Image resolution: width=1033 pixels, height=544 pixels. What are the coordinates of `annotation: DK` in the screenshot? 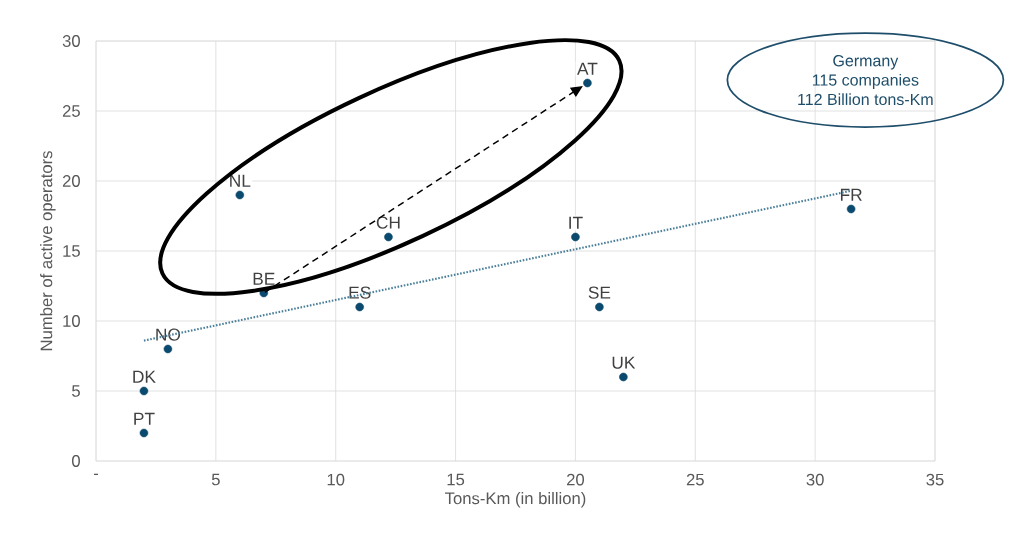 It's located at (144, 376).